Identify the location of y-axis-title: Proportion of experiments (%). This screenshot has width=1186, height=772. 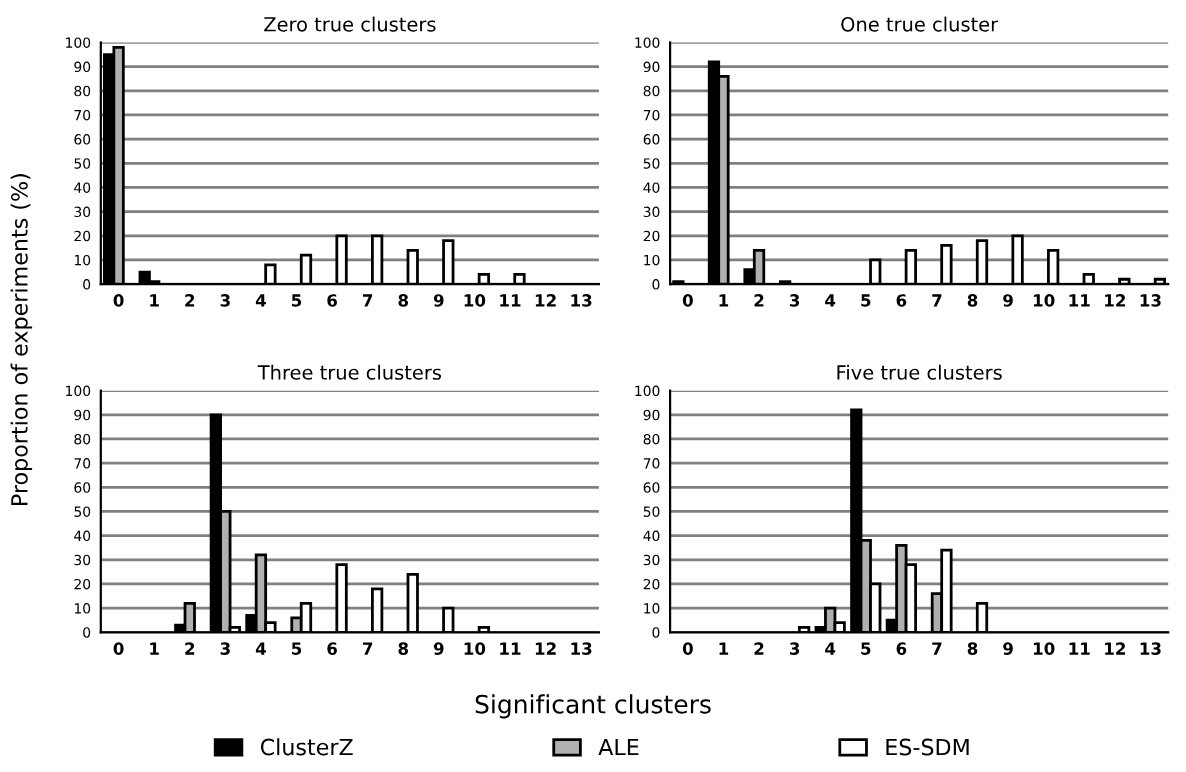
(21, 339).